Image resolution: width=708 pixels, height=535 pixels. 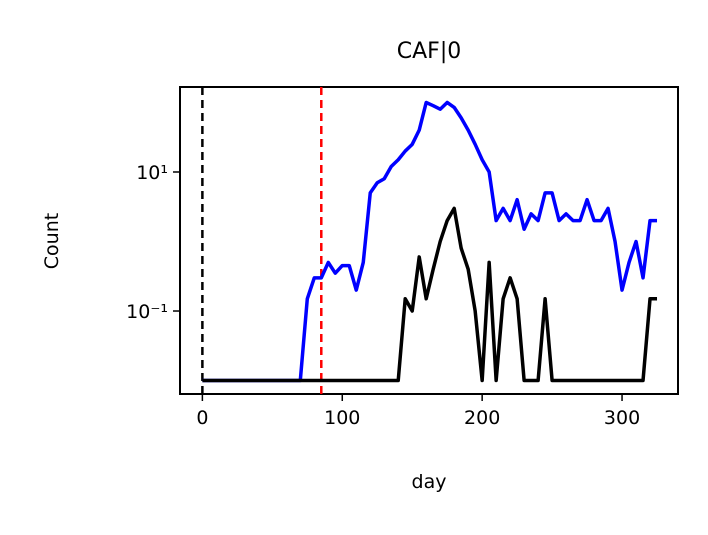 What do you see at coordinates (342, 418) in the screenshot?
I see `x-tick-label: 100` at bounding box center [342, 418].